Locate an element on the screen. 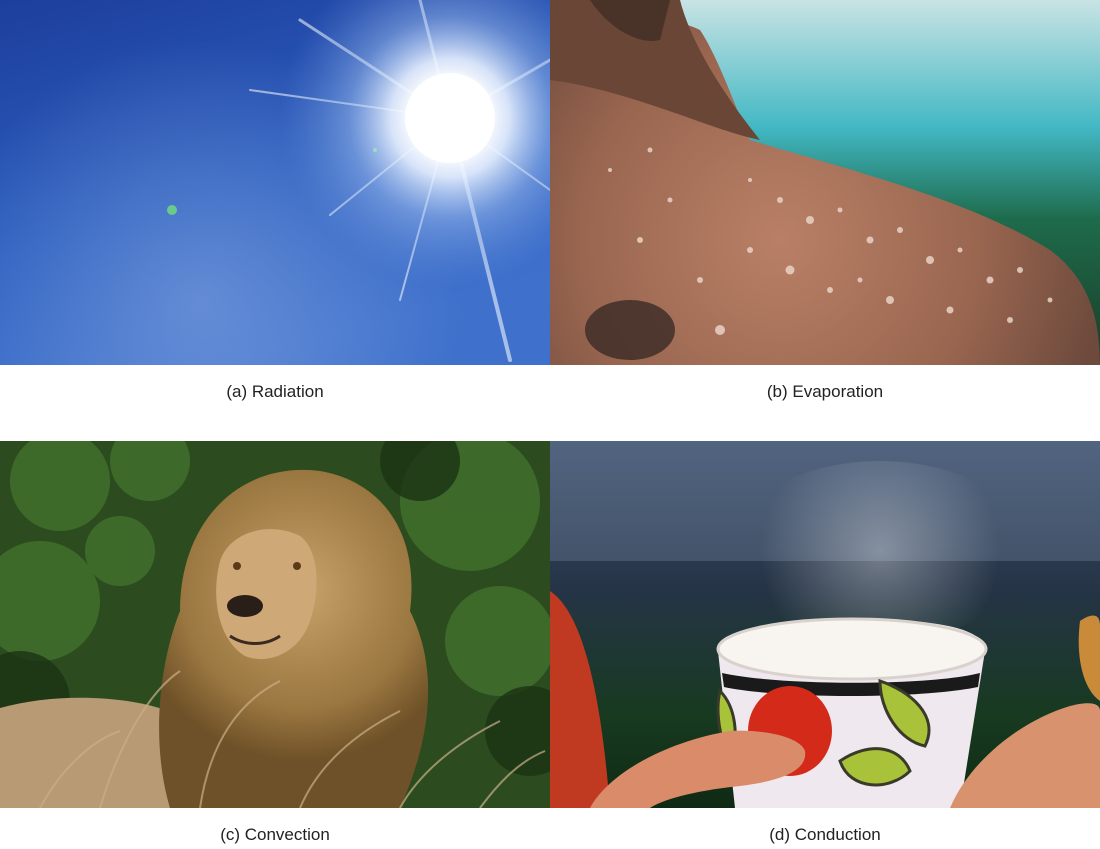 The width and height of the screenshot is (1100, 849). caption-radiation: (a) Radiation is located at coordinates (275, 391).